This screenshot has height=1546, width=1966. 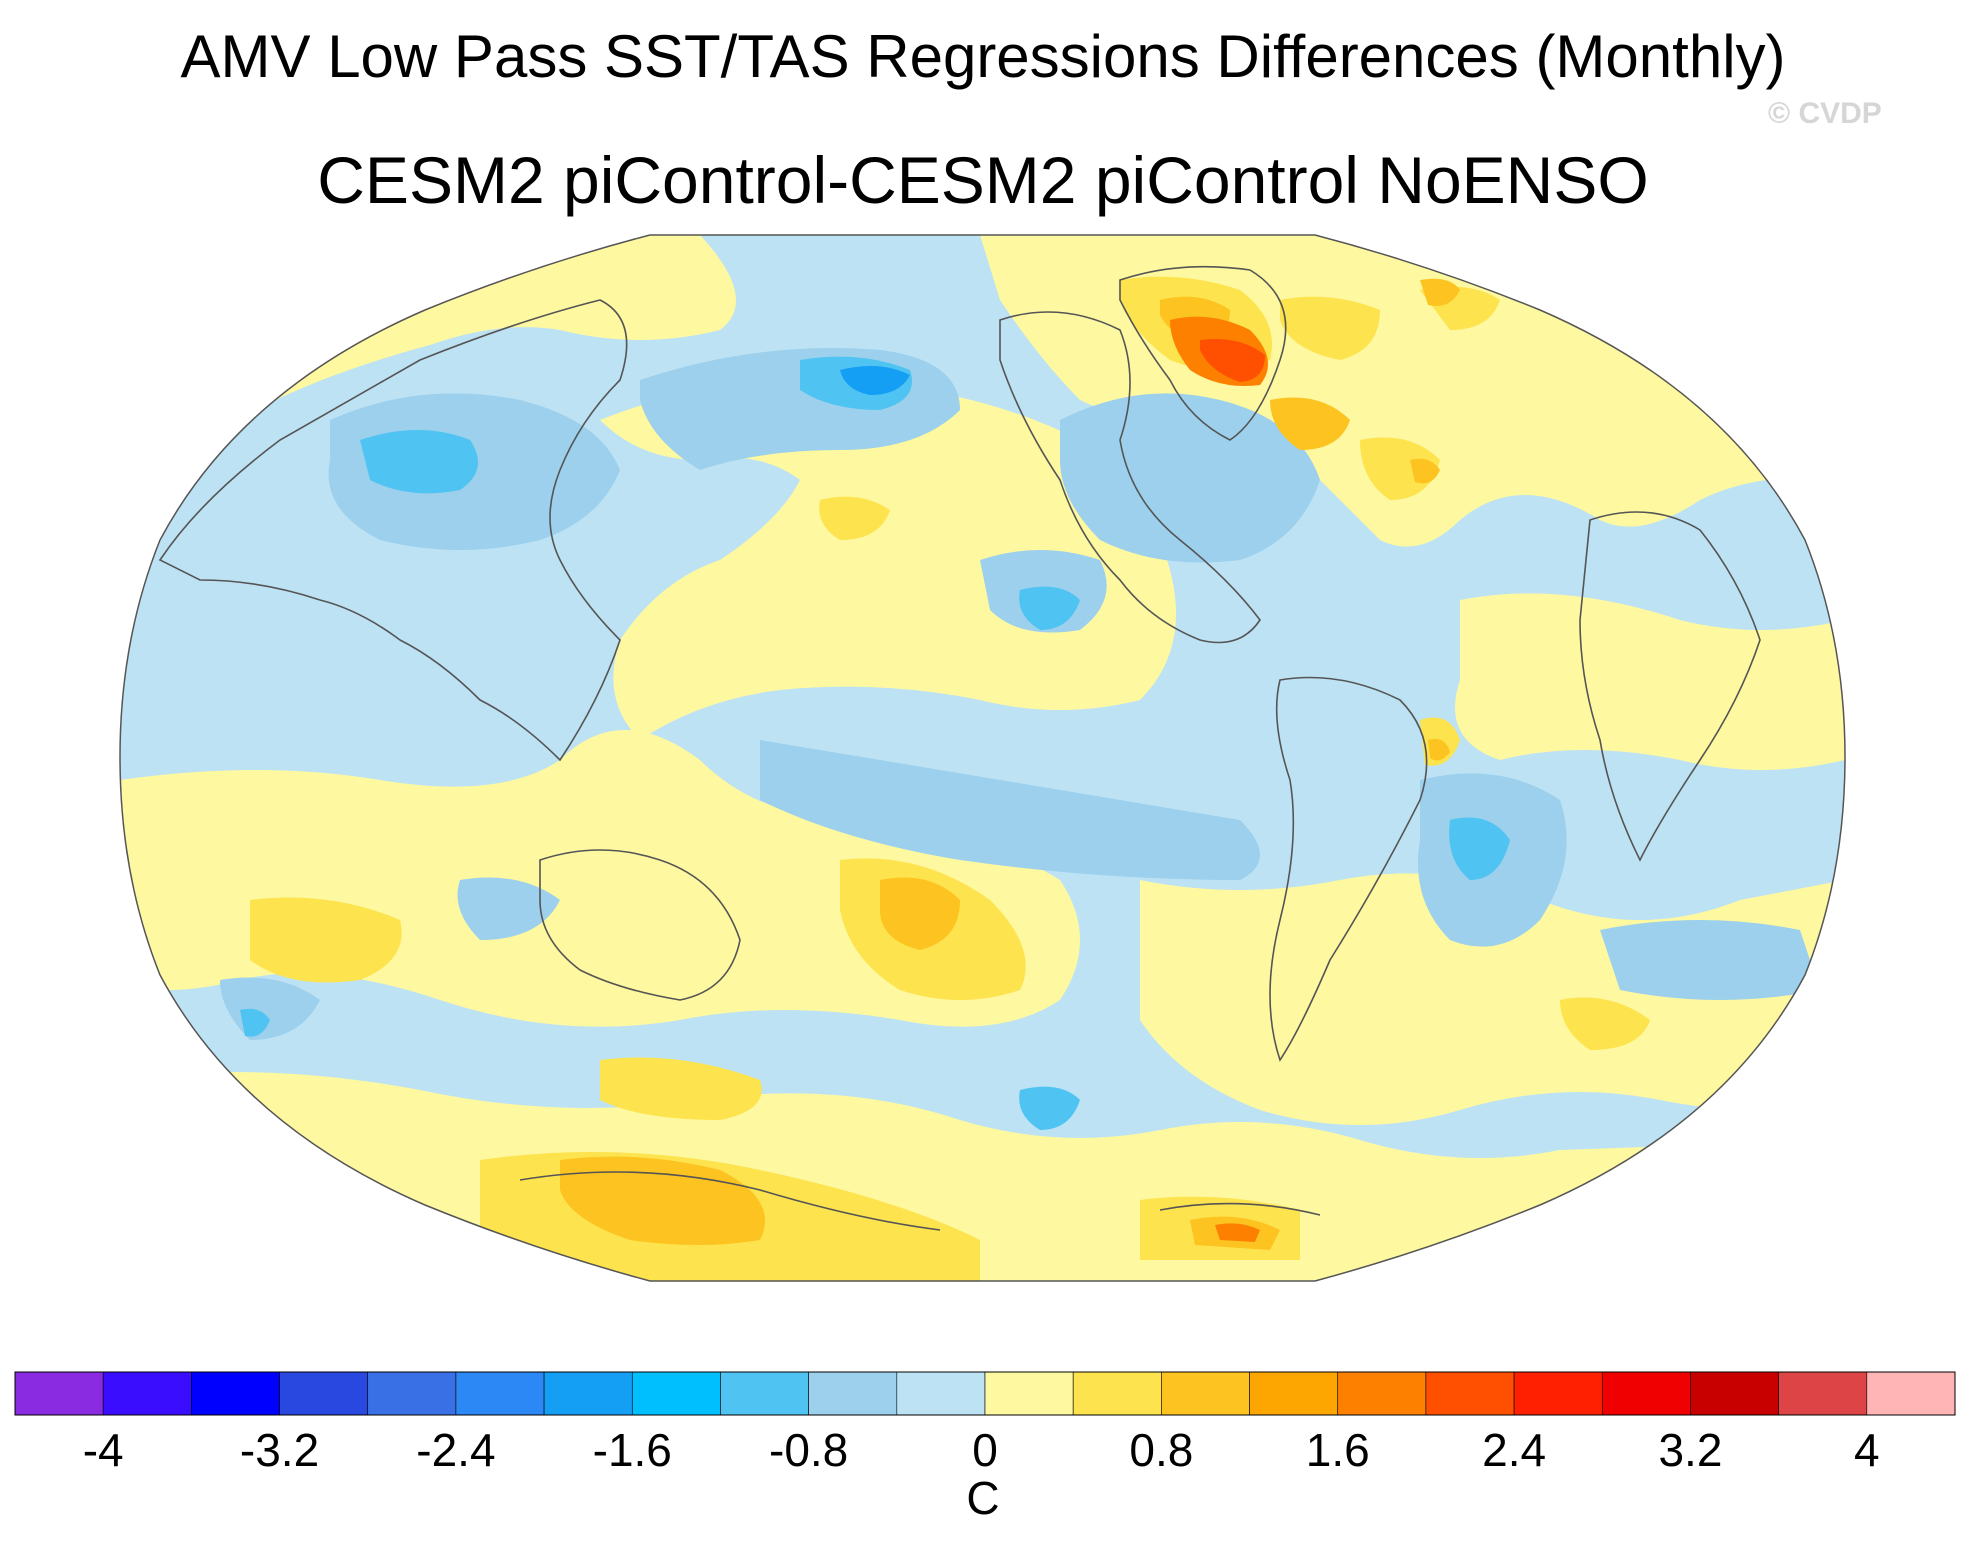 I want to click on australia-coast, so click(x=640, y=925).